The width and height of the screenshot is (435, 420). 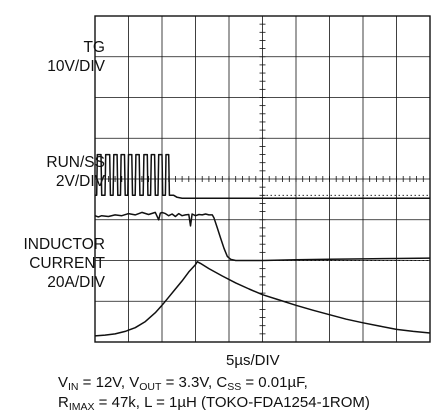 What do you see at coordinates (109, 382) in the screenshot?
I see `cap-text-1: = 12V, V` at bounding box center [109, 382].